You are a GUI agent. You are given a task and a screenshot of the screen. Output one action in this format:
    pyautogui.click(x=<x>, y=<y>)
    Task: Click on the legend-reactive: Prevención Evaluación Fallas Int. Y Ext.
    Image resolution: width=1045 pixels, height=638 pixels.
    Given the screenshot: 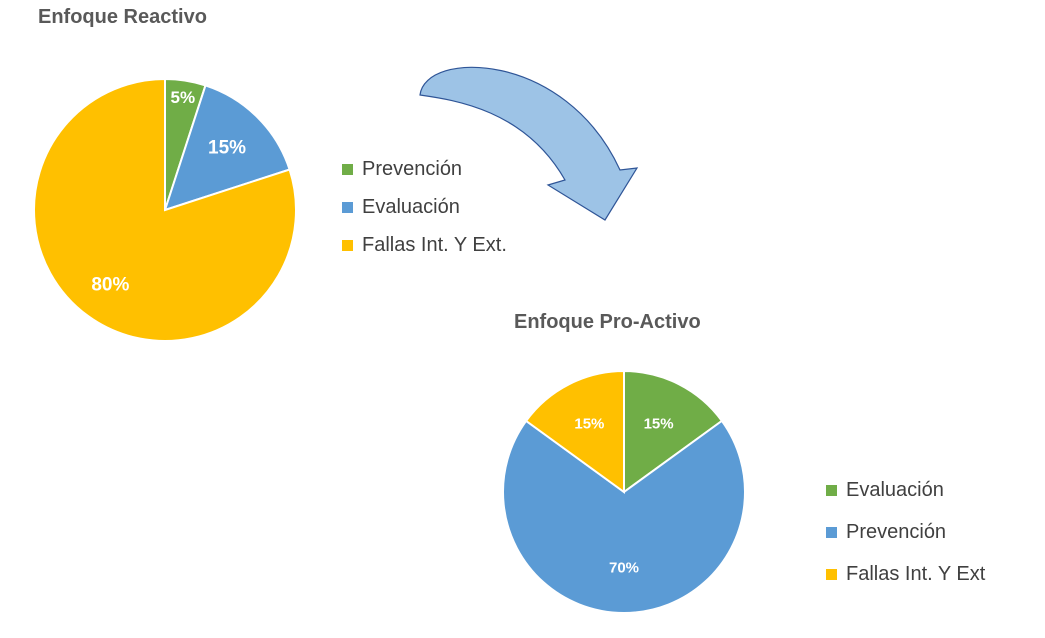 What is the action you would take?
    pyautogui.click(x=424, y=207)
    